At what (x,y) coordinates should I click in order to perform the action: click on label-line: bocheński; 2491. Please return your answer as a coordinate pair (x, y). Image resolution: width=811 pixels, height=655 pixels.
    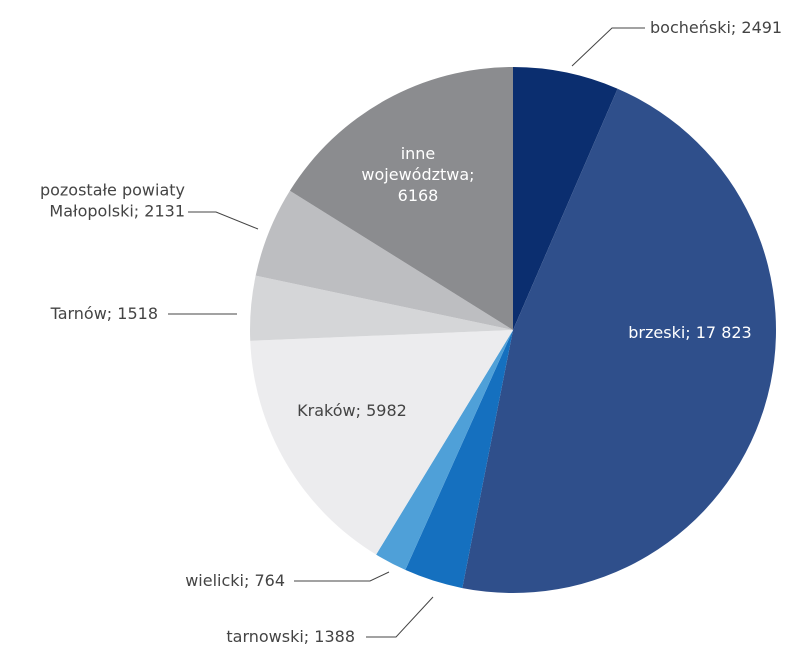
    Looking at the image, I should click on (716, 27).